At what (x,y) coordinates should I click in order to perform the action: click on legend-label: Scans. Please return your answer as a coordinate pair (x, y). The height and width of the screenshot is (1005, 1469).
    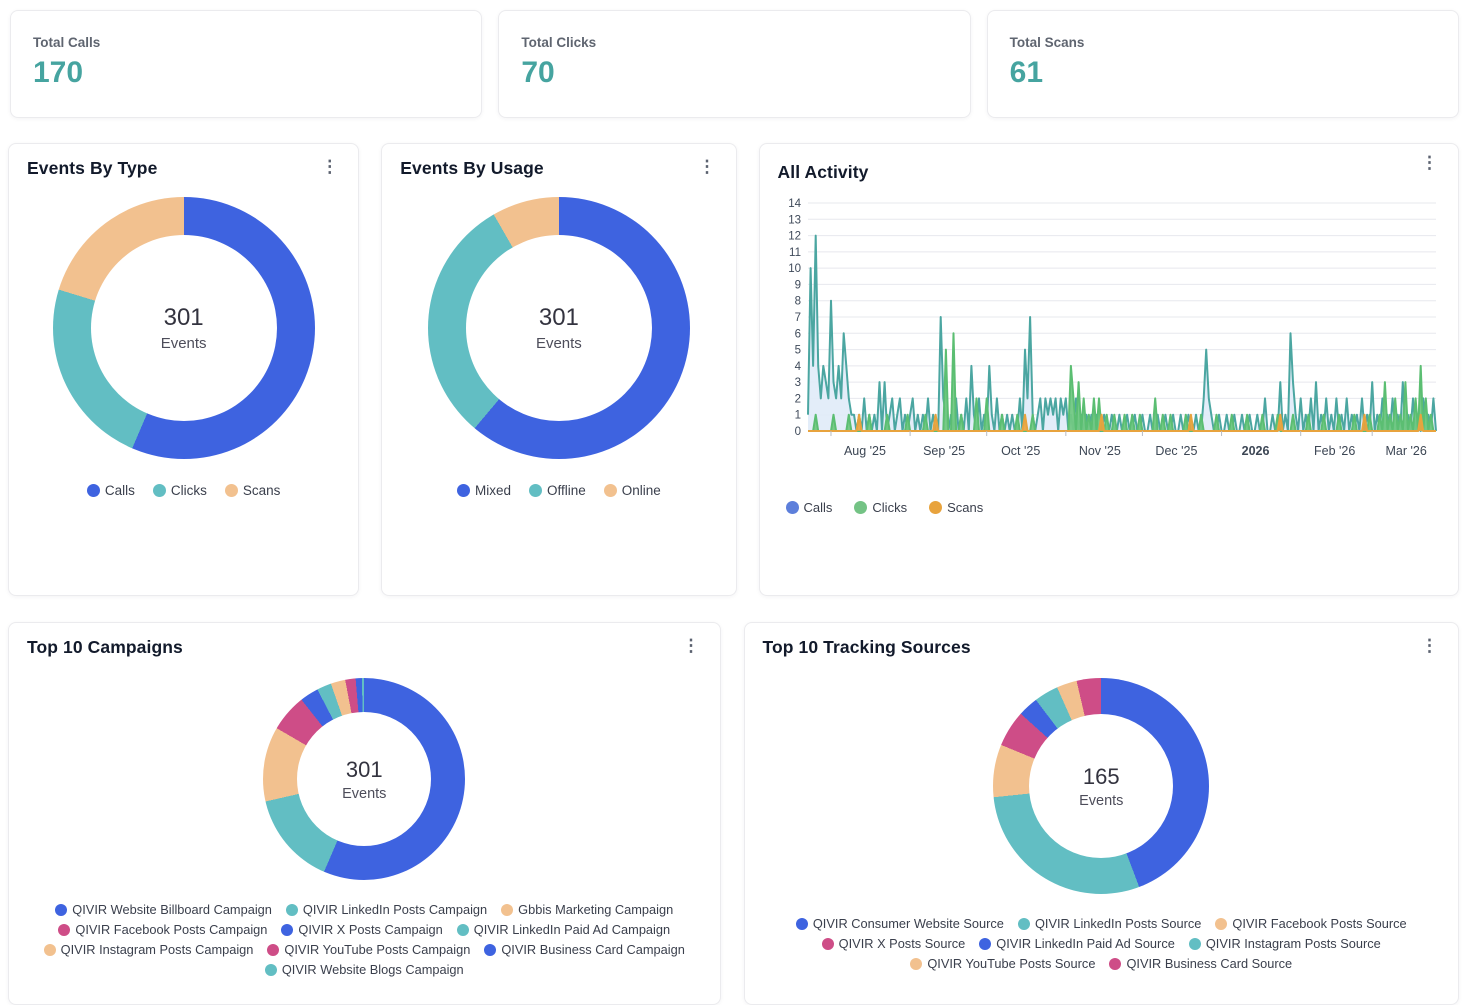
    Looking at the image, I should click on (261, 490).